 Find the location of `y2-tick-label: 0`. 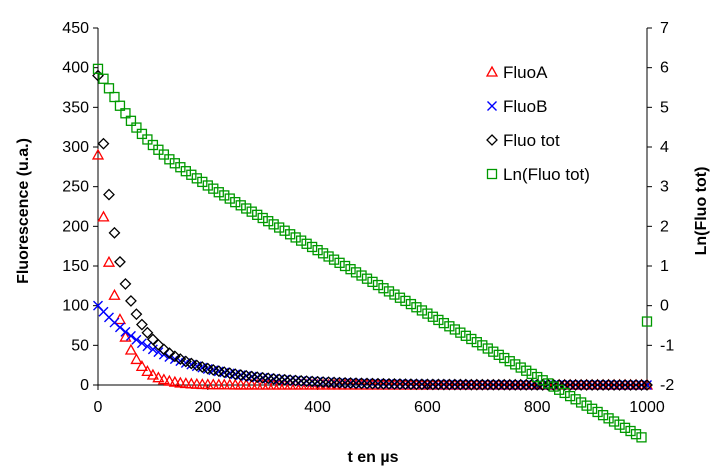

y2-tick-label: 0 is located at coordinates (664, 306).